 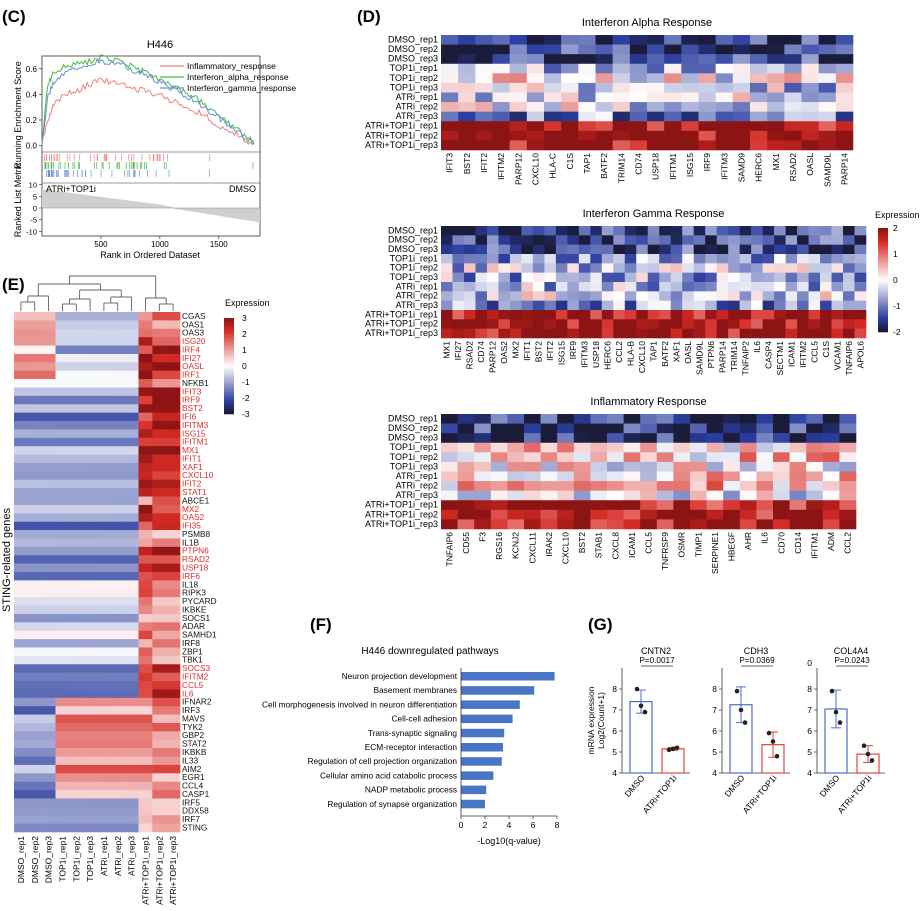 I want to click on heatmap-col-label: APOL6, so click(x=860, y=355).